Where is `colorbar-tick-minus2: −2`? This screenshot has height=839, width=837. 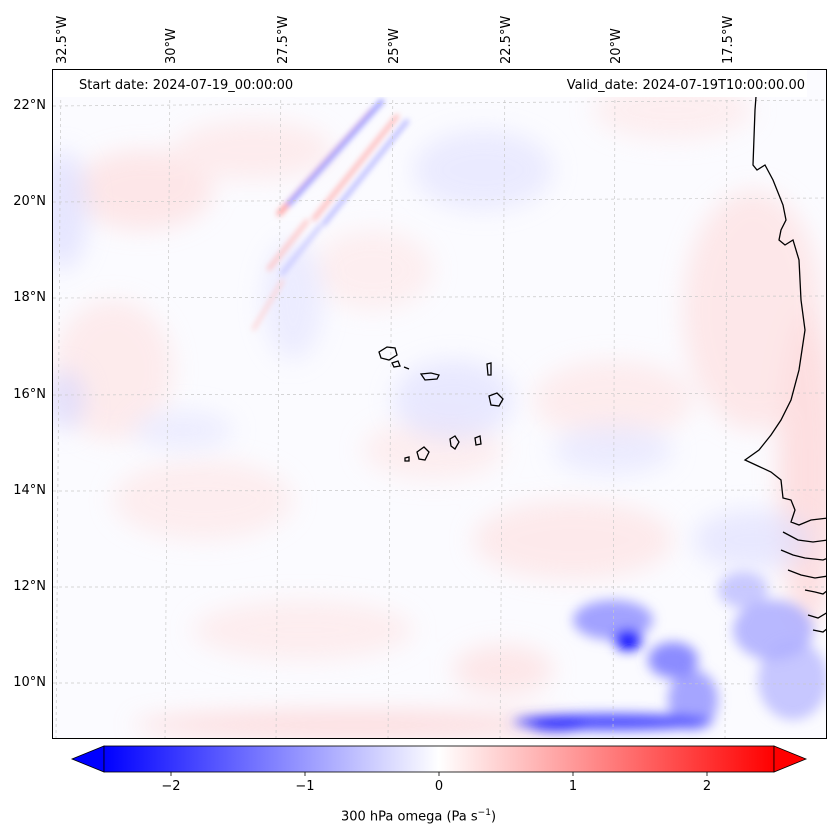
colorbar-tick-minus2: −2 is located at coordinates (171, 786).